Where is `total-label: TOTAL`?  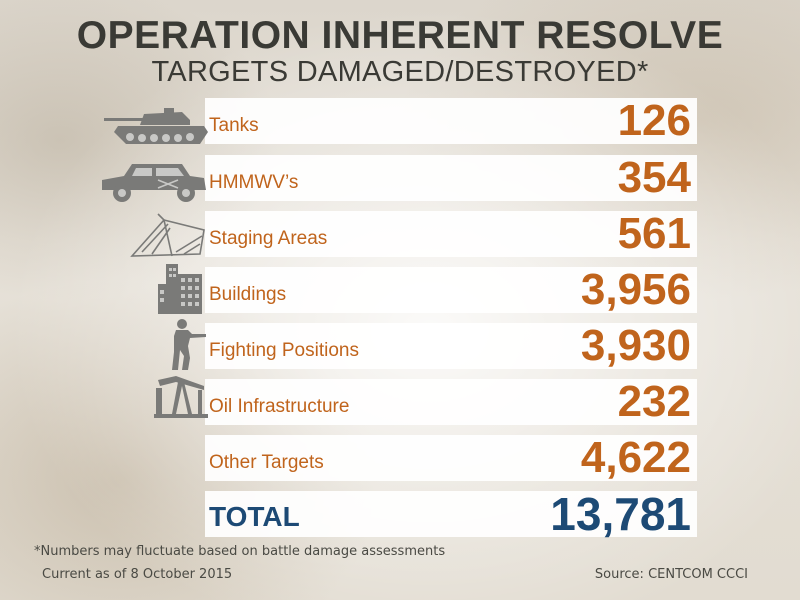 total-label: TOTAL is located at coordinates (254, 516).